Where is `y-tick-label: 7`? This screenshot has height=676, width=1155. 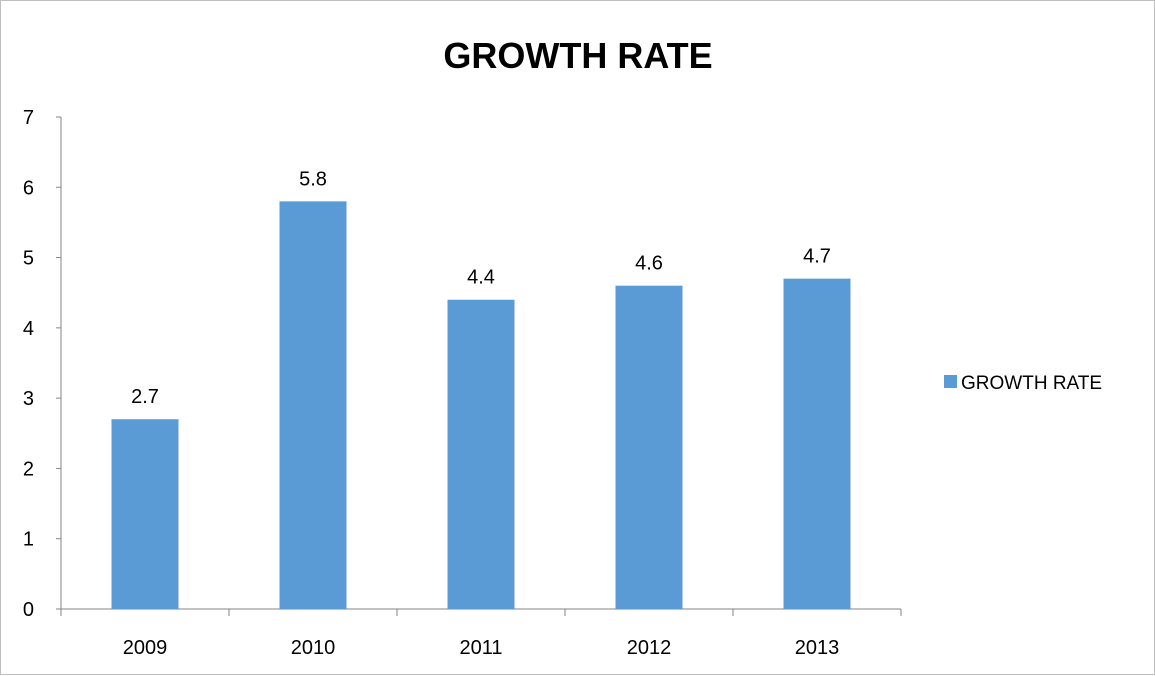 y-tick-label: 7 is located at coordinates (28, 118).